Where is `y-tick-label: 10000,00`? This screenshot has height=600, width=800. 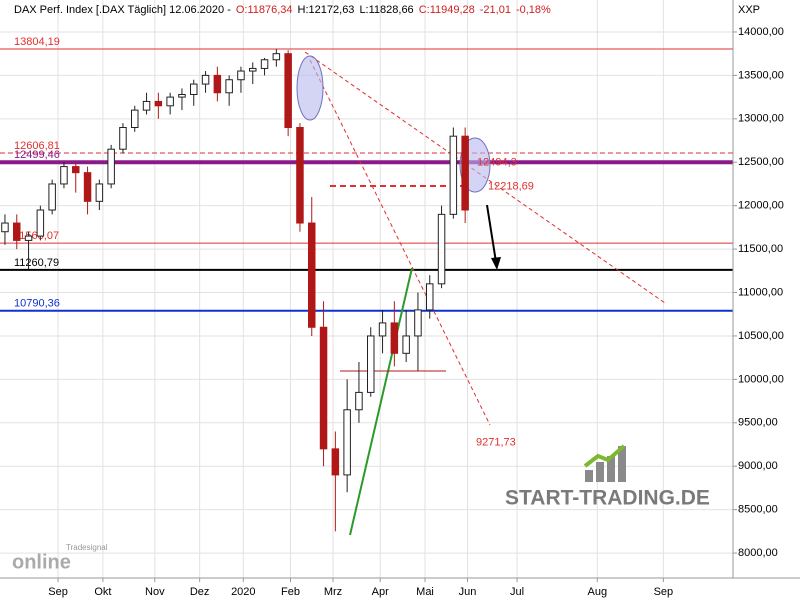
y-tick-label: 10000,00 is located at coordinates (761, 379).